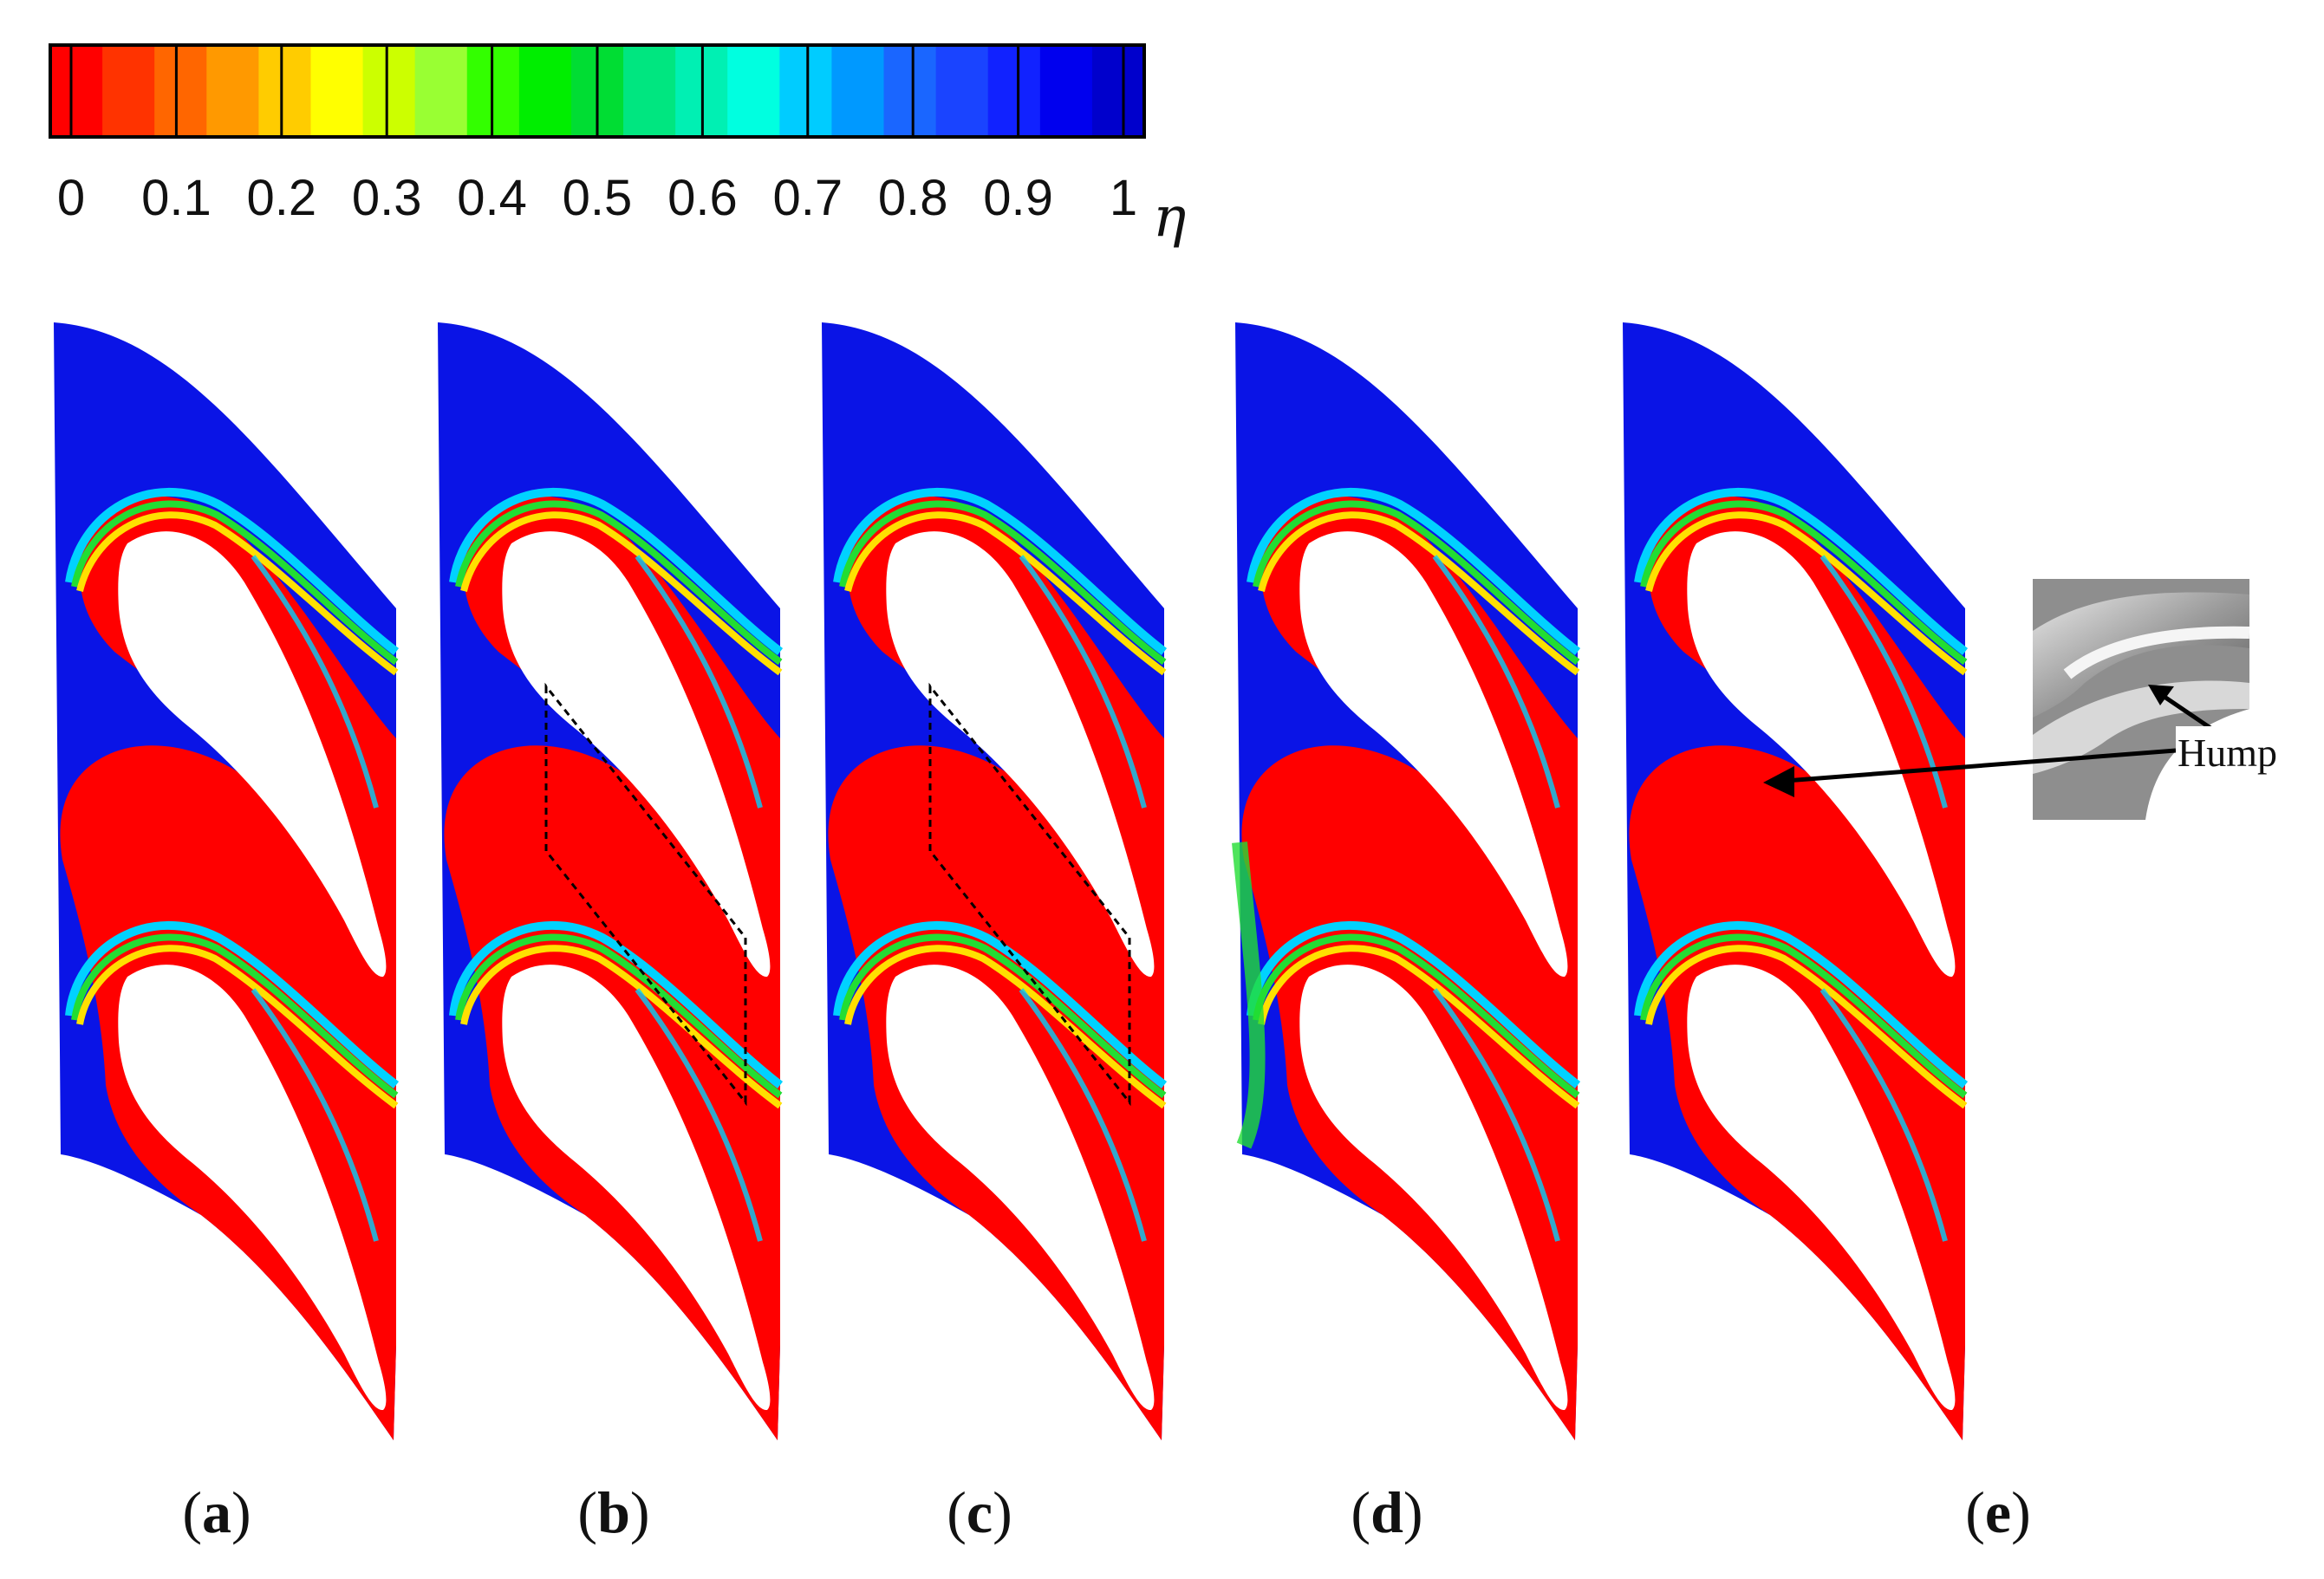 This screenshot has width=2324, height=1579. What do you see at coordinates (71, 198) in the screenshot?
I see `colorbar-tick-label: 0` at bounding box center [71, 198].